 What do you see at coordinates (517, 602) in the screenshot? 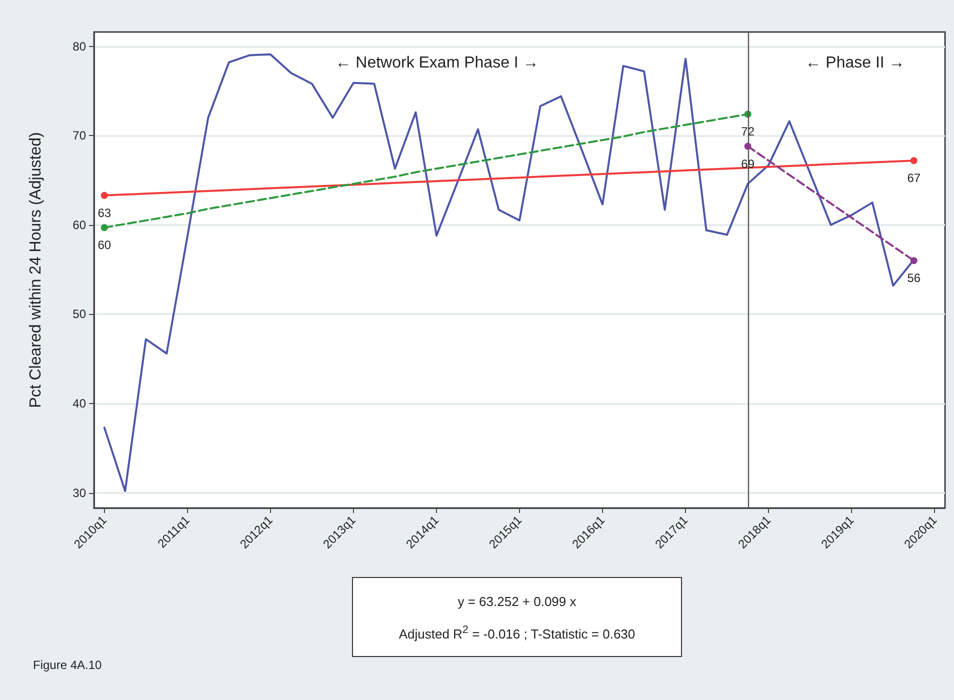
I see `text: y = 63.252 + 0.099 x` at bounding box center [517, 602].